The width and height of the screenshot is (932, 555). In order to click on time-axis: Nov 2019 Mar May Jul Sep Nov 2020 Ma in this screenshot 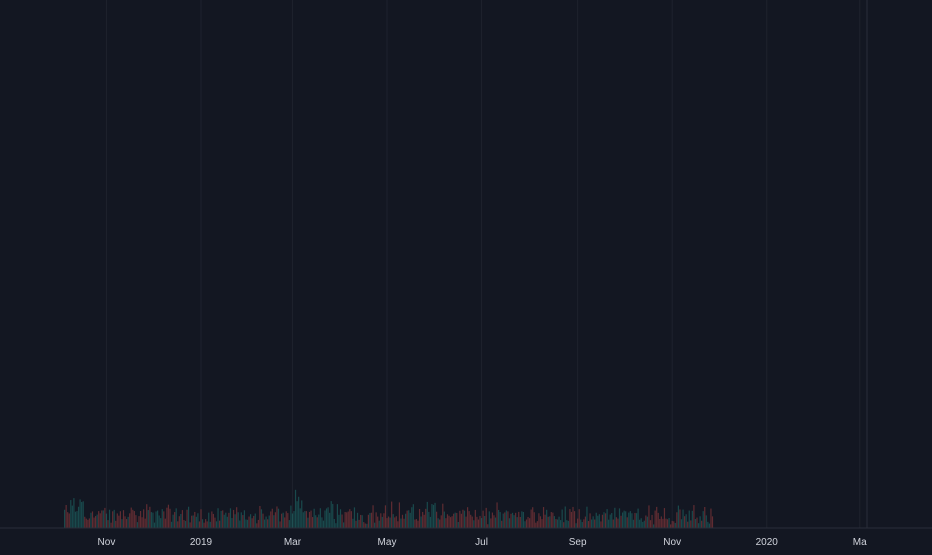, I will do `click(466, 538)`.